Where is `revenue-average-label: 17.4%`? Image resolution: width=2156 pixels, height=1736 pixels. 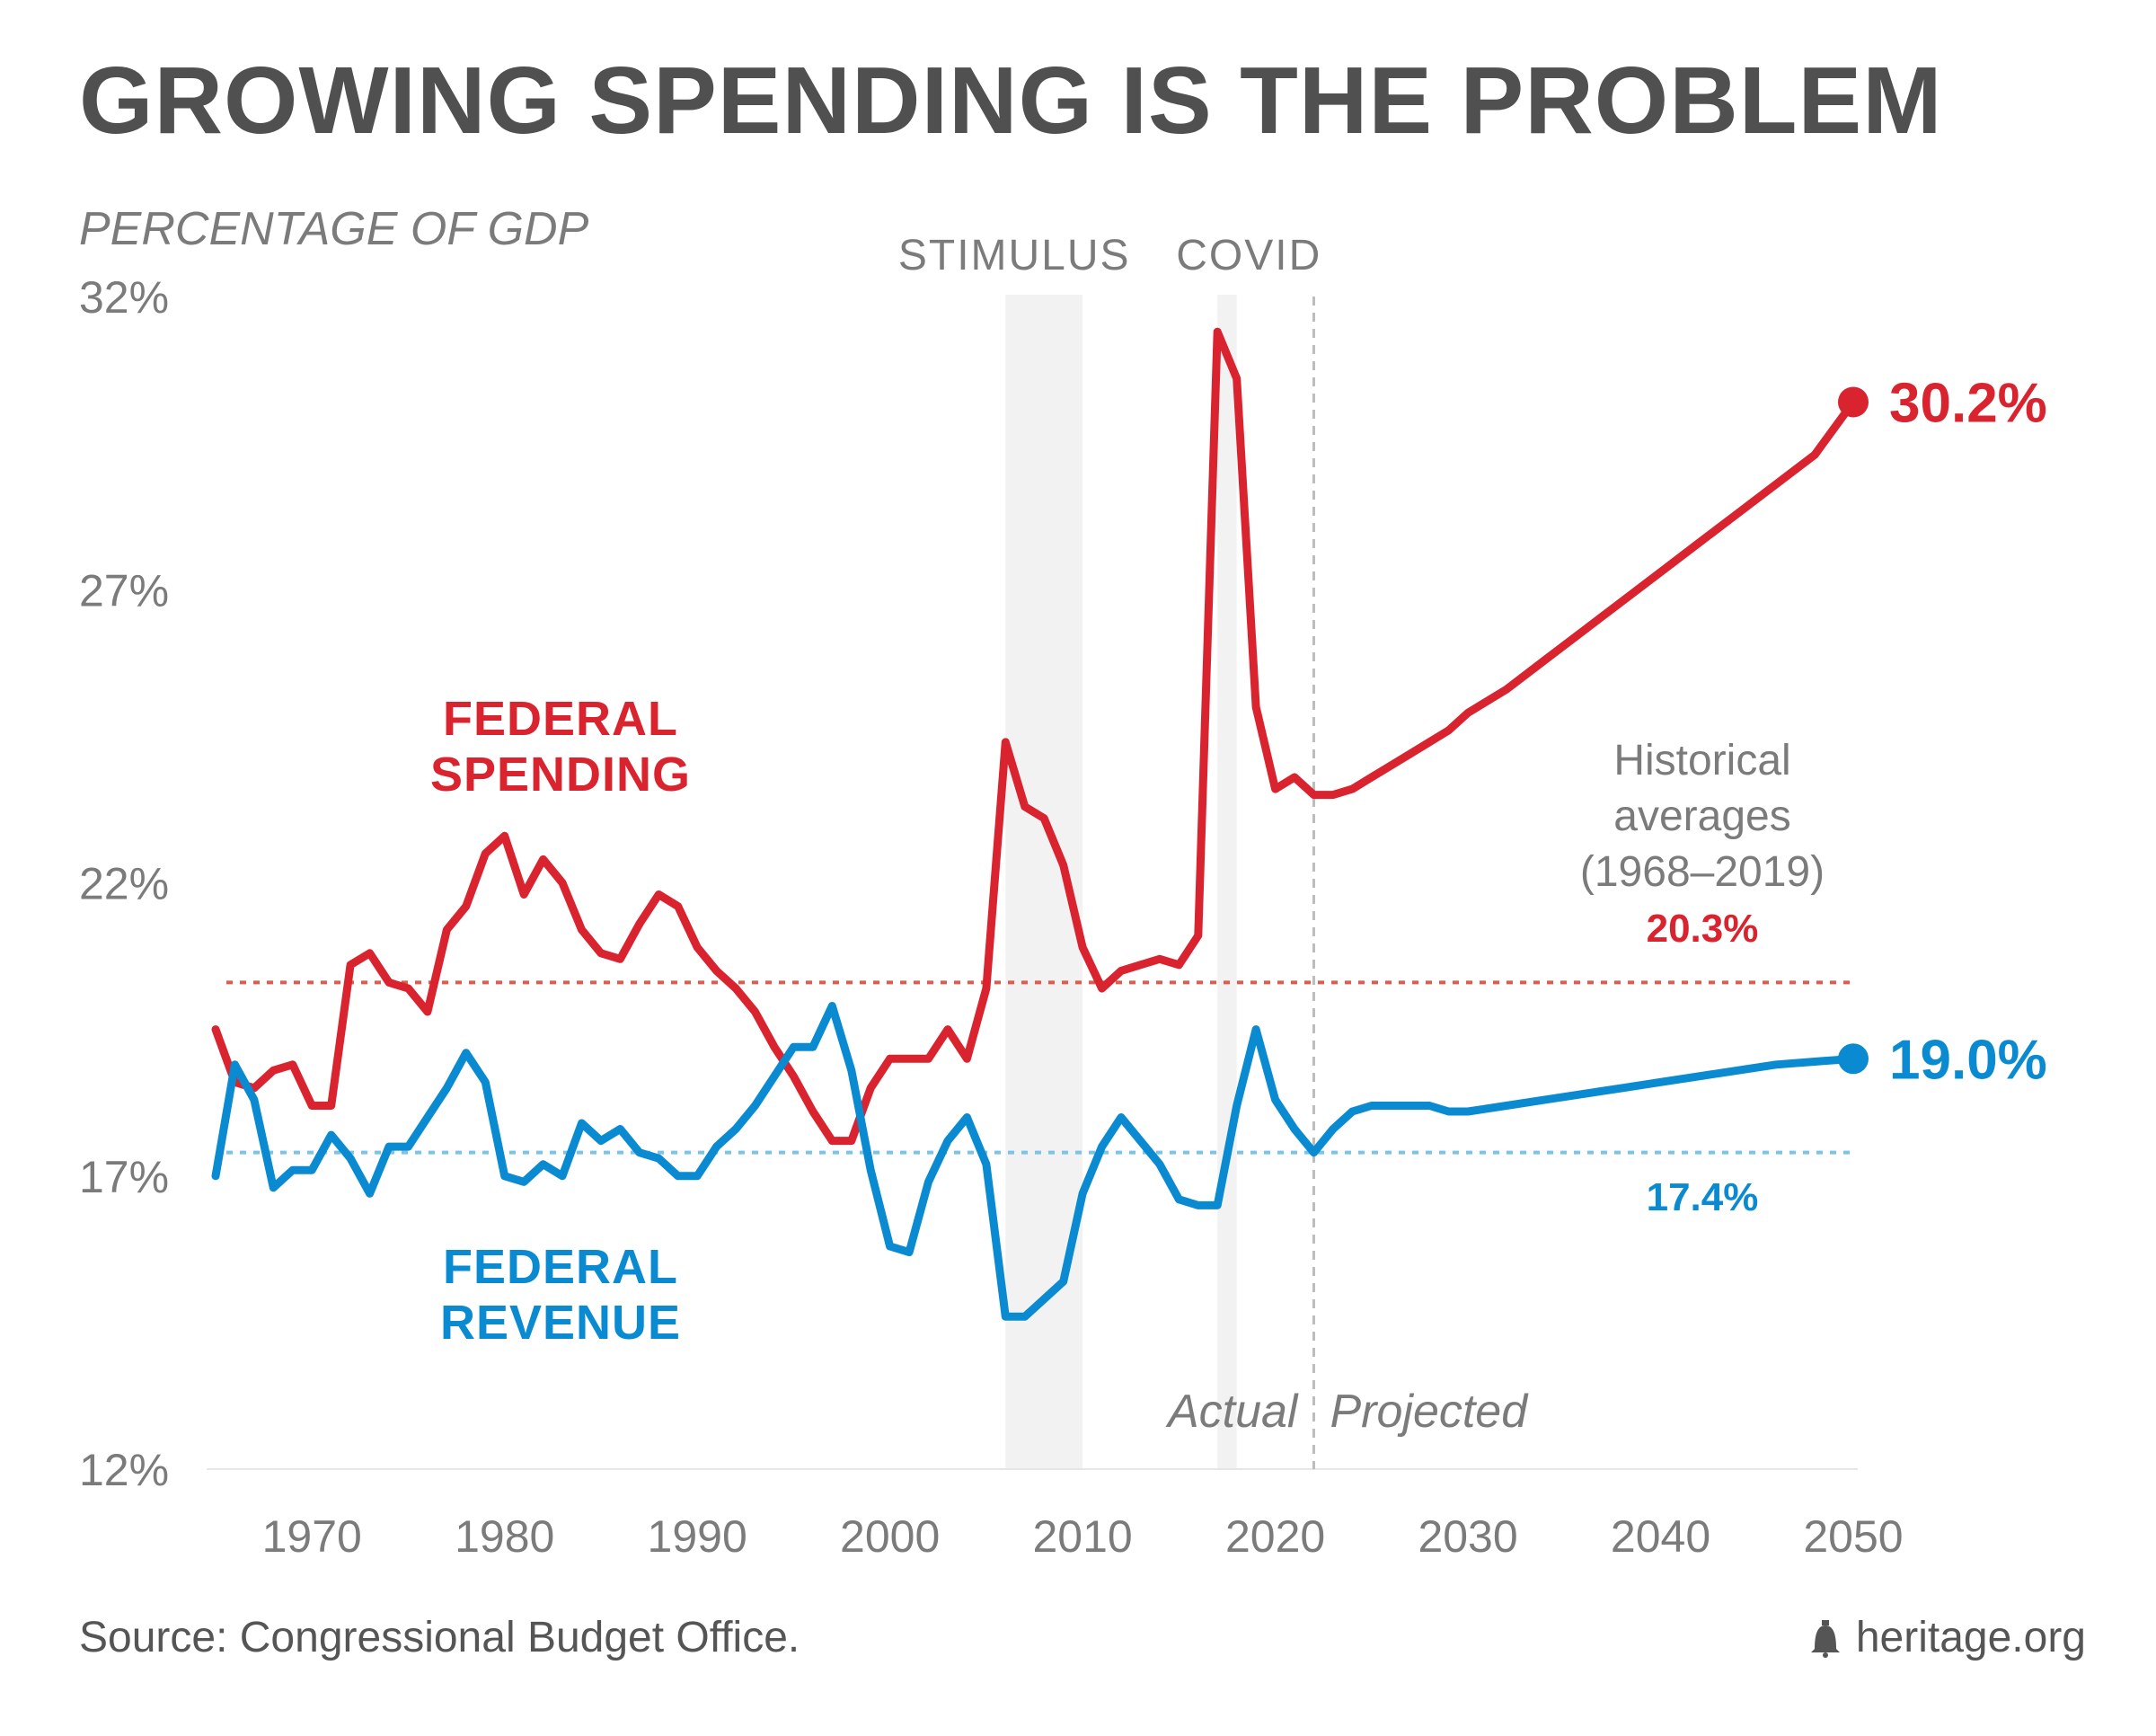
revenue-average-label: 17.4% is located at coordinates (1703, 1197).